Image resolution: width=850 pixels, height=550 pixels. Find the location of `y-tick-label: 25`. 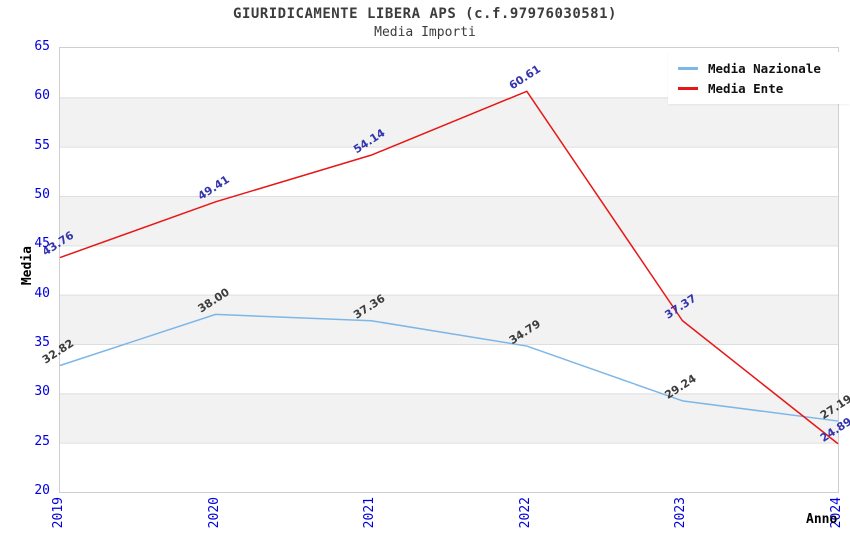

y-tick-label: 25 is located at coordinates (42, 441).